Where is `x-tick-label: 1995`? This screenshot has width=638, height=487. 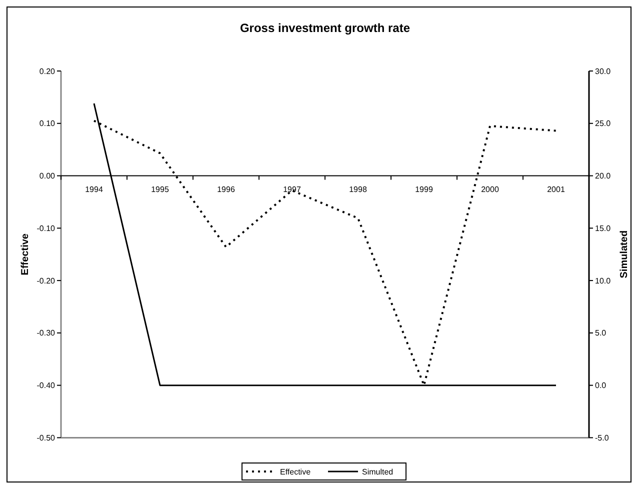
x-tick-label: 1995 is located at coordinates (160, 189).